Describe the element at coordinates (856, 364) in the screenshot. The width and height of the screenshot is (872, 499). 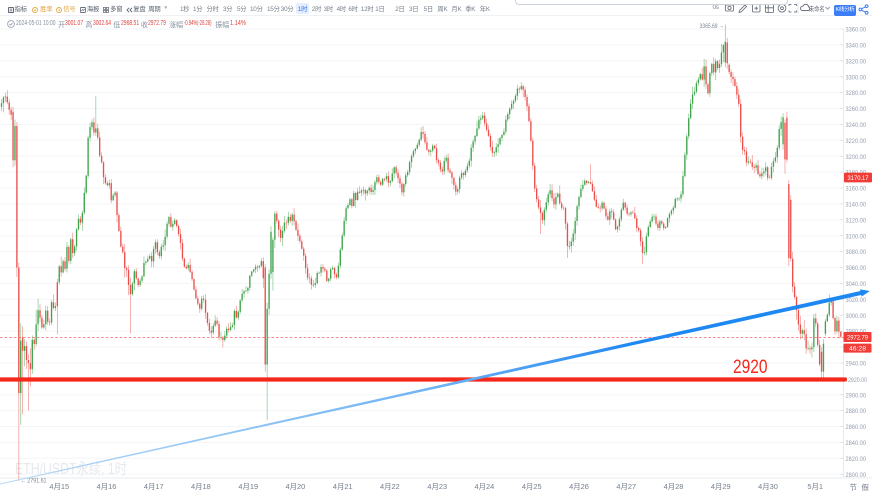
I see `svg-text: 2940.00` at that location.